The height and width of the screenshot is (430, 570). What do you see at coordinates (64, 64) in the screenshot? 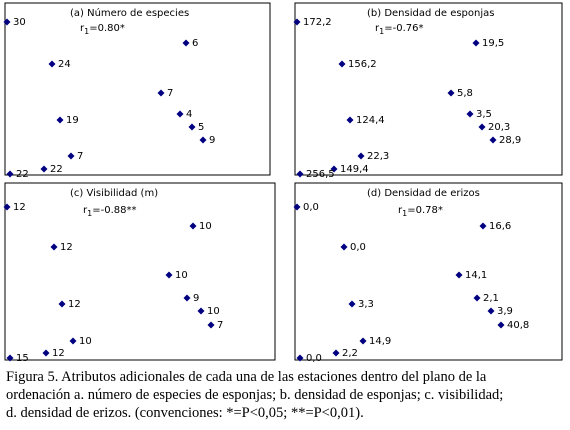
I see `station-label: 24` at bounding box center [64, 64].